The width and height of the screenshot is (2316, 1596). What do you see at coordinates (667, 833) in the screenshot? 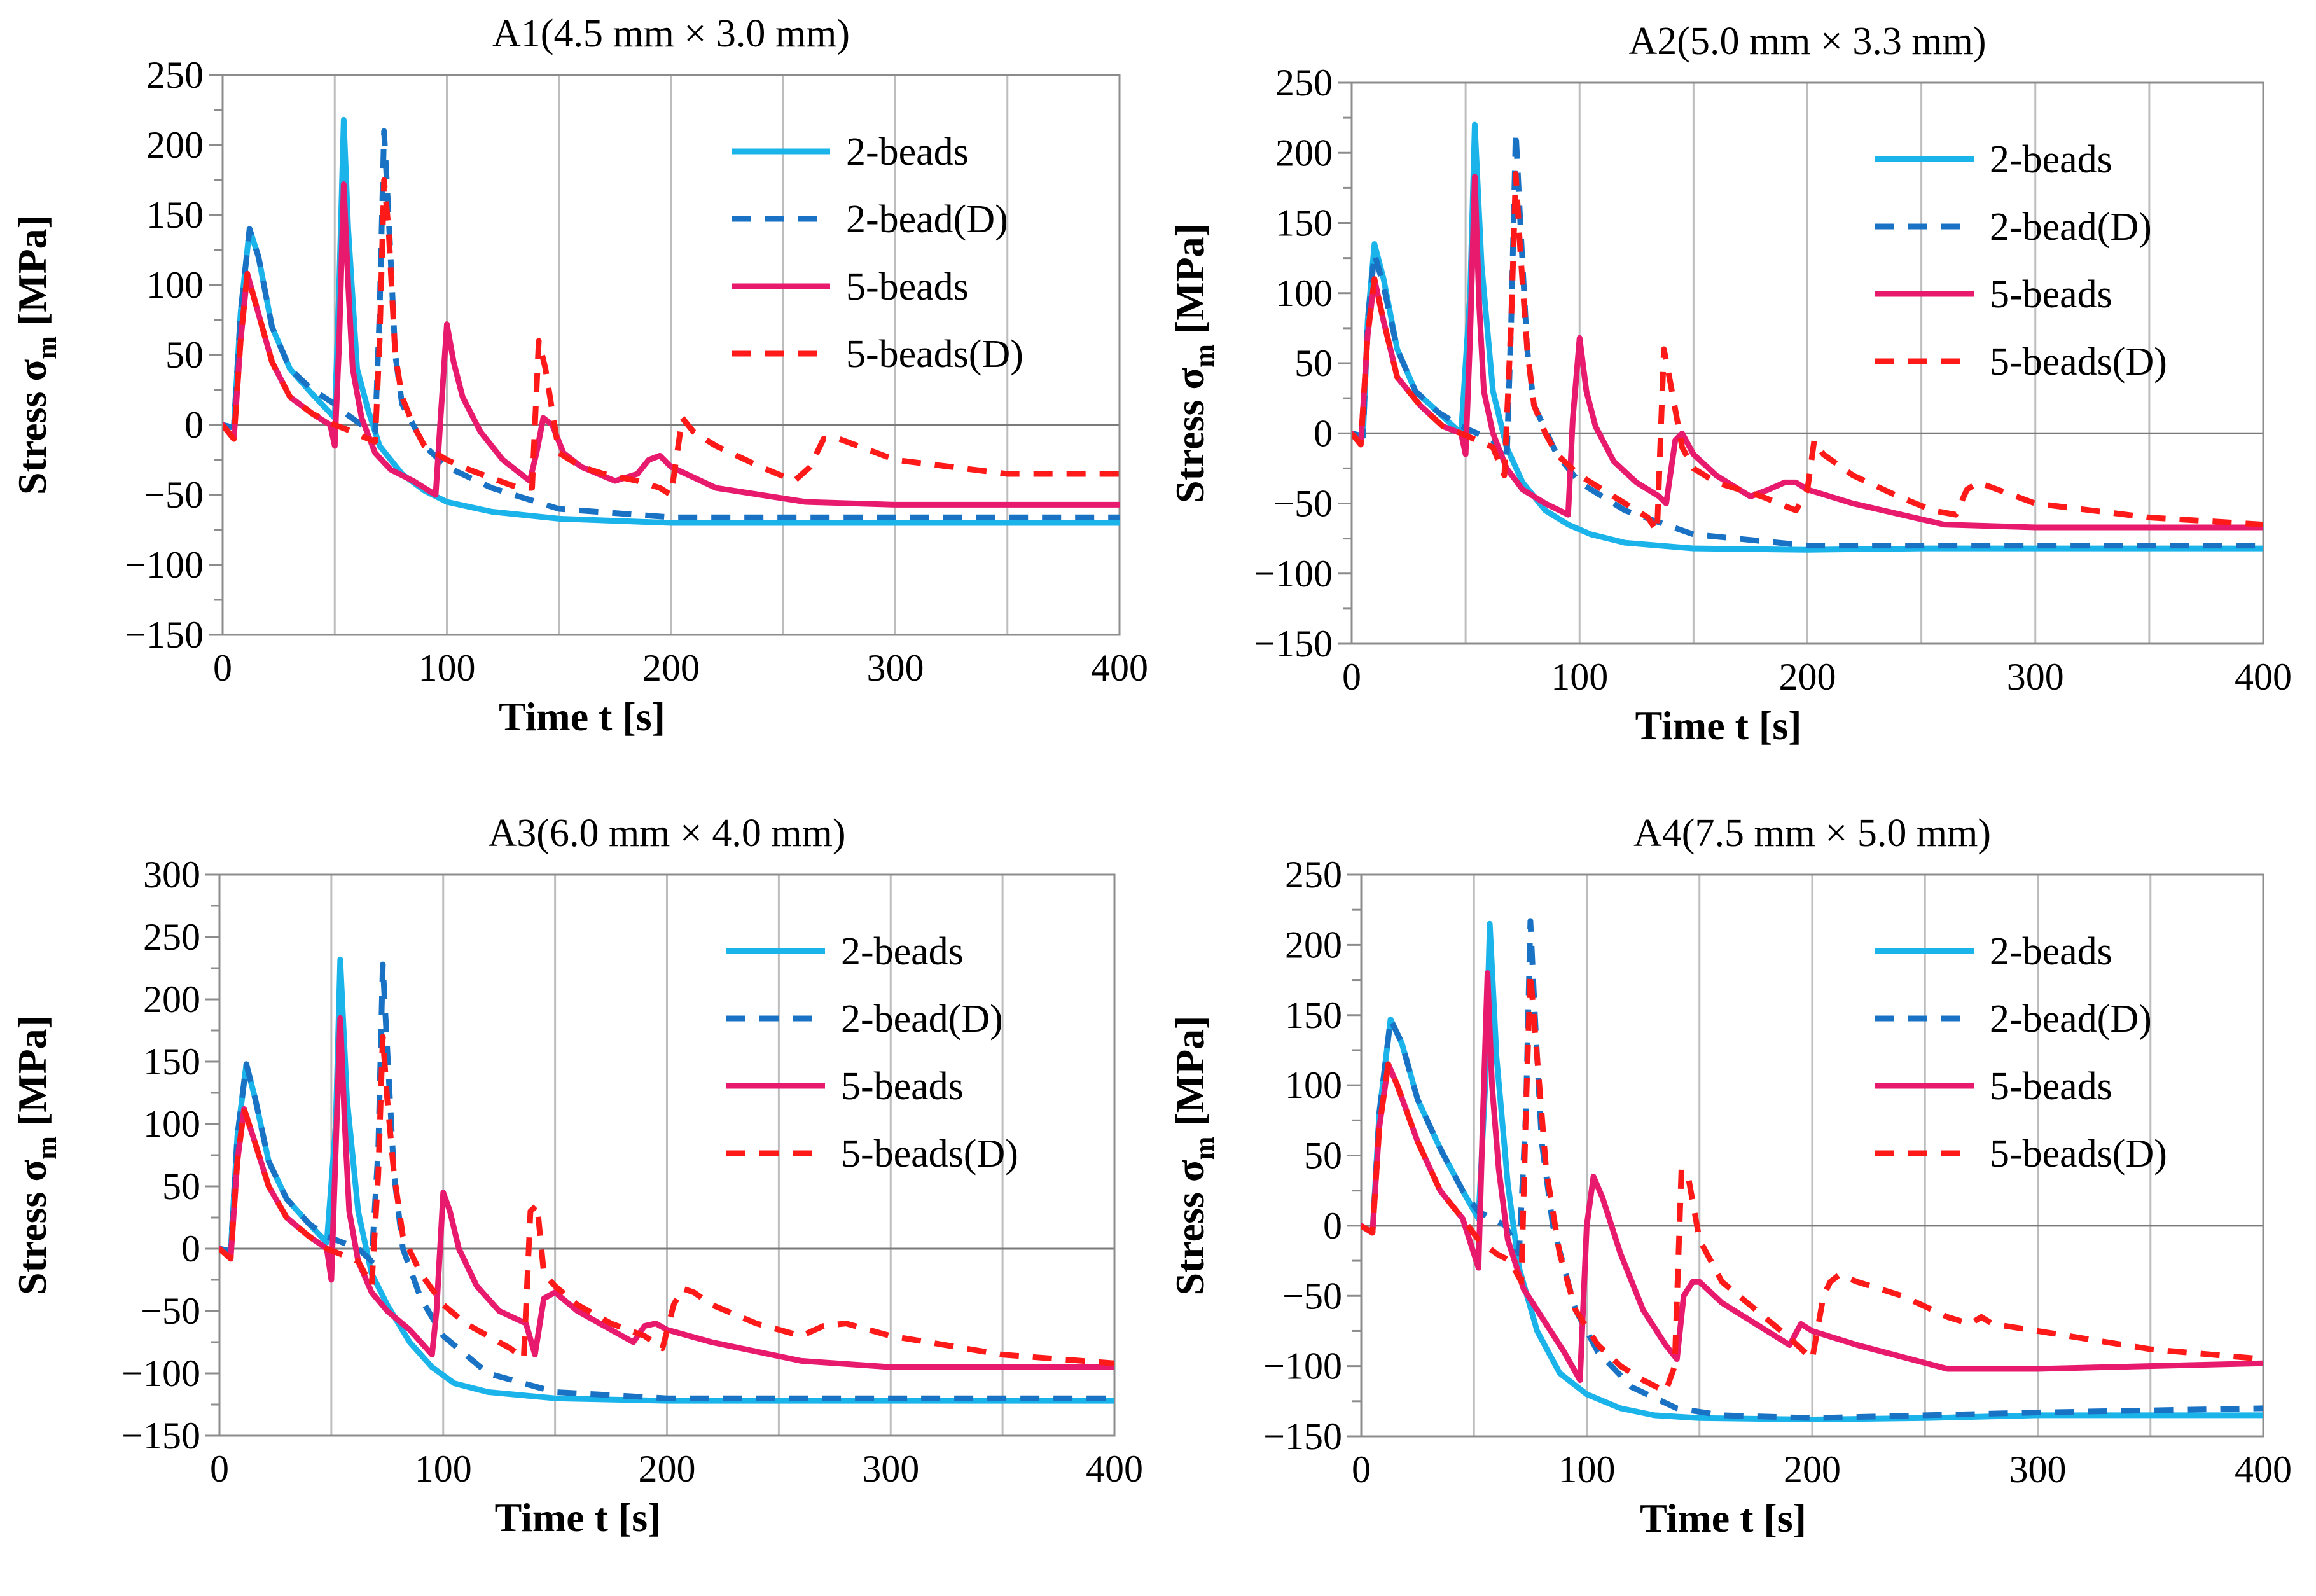
I see `chart-title: A3(6.0 mm × 4.0 mm)` at bounding box center [667, 833].